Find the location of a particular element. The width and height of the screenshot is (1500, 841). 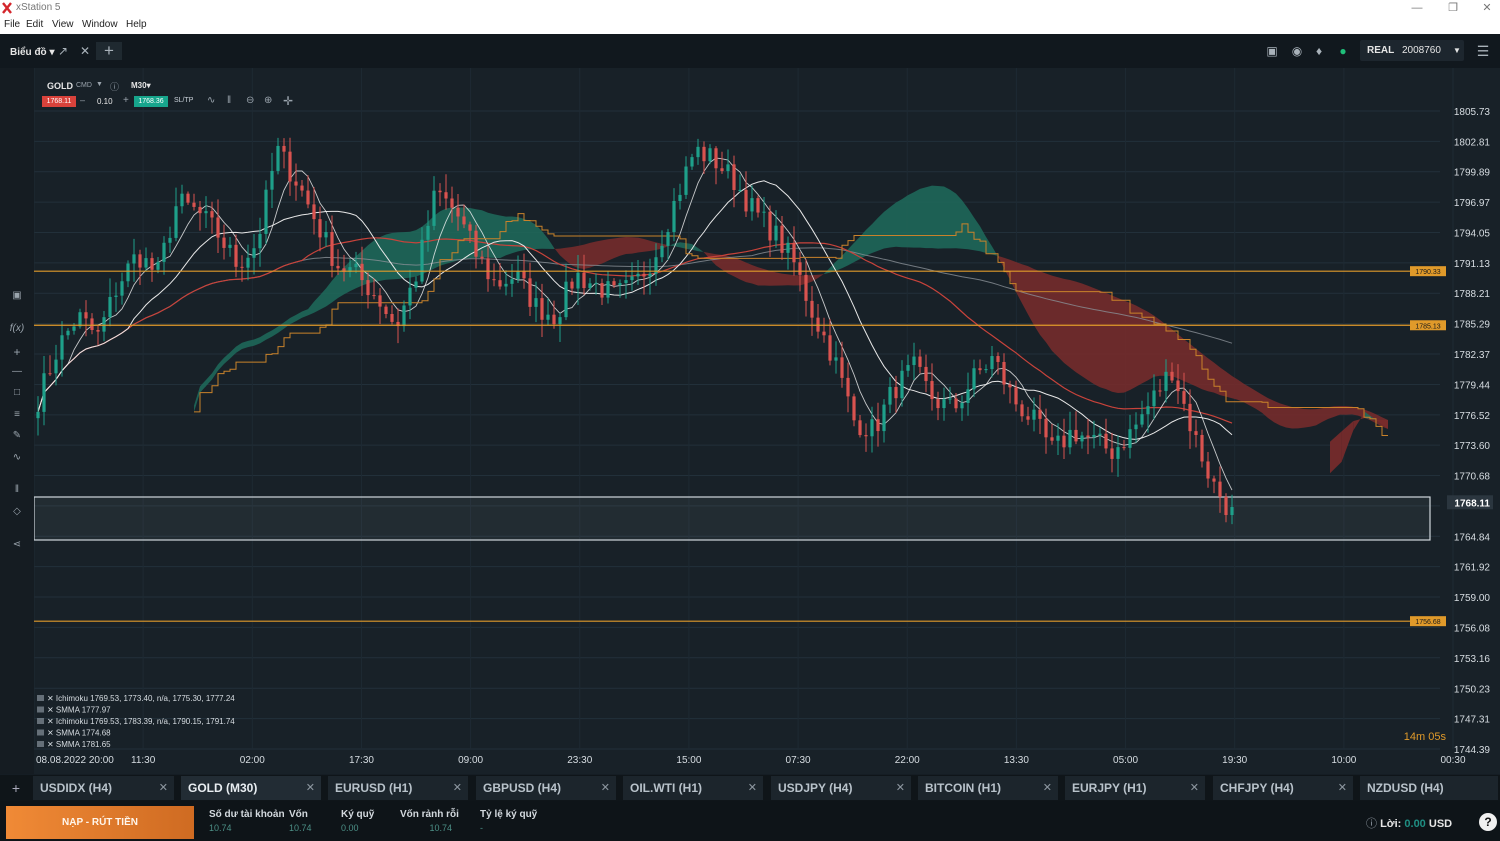

menu-window: Window is located at coordinates (100, 24).